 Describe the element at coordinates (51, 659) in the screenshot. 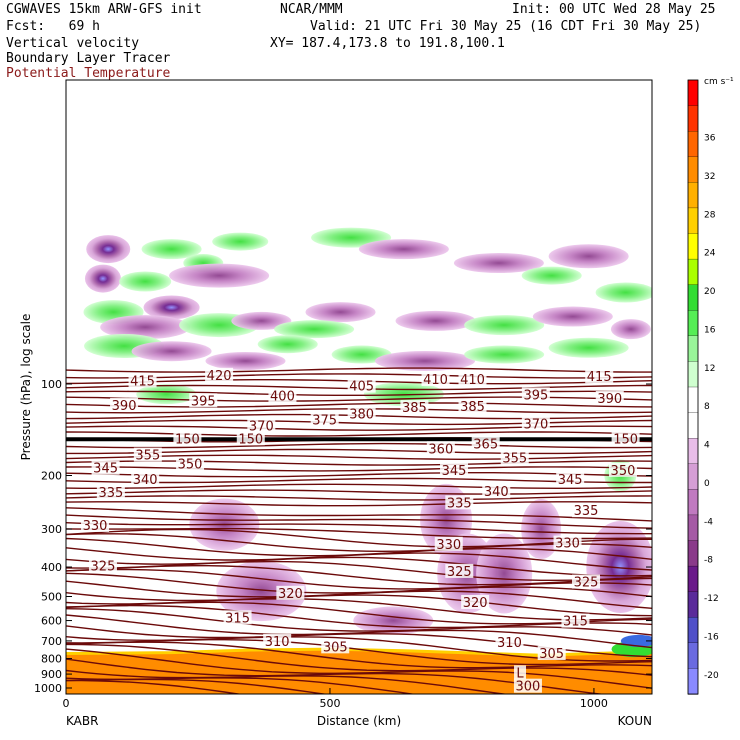

I see `y-tick-label-800: 800` at that location.